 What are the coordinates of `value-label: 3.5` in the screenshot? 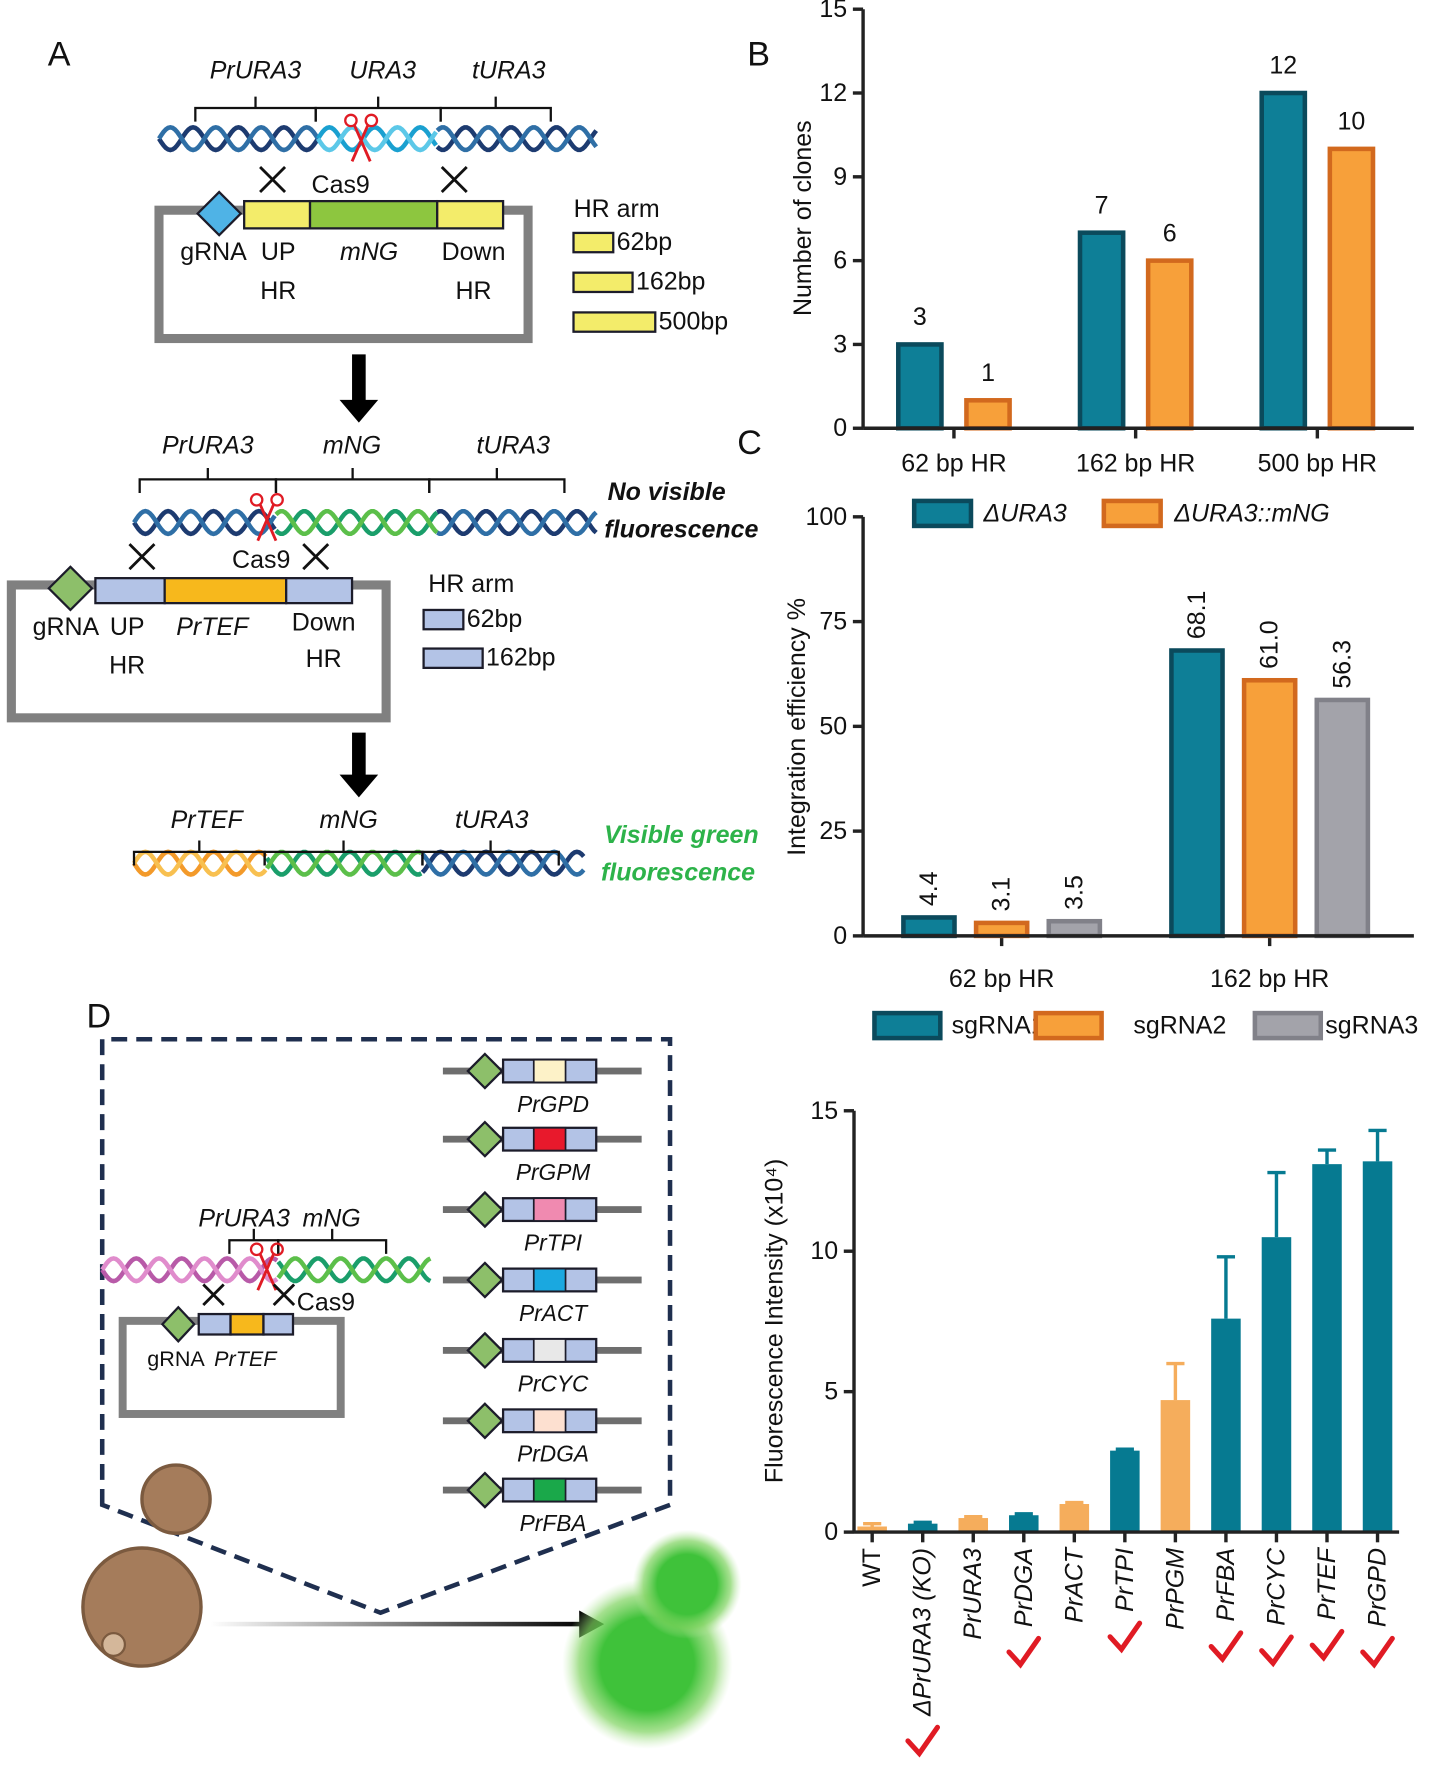 It's located at (1074, 892).